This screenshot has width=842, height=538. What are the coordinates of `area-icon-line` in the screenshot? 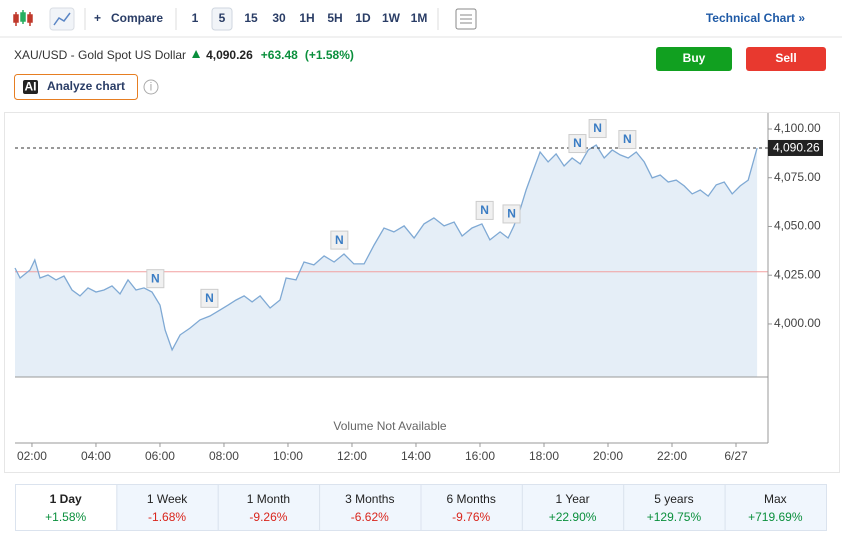 It's located at (62, 19).